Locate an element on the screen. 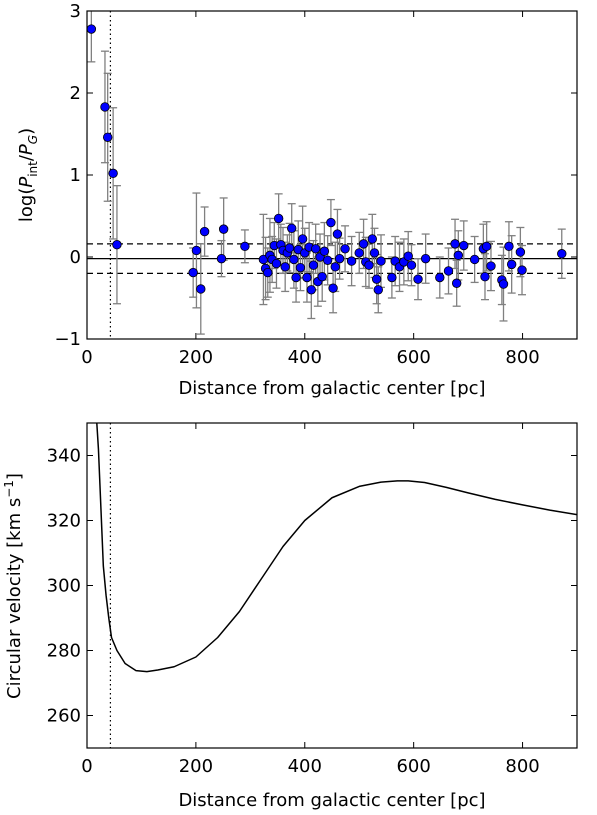  bottom-x-tick-label: 0 is located at coordinates (86, 766).